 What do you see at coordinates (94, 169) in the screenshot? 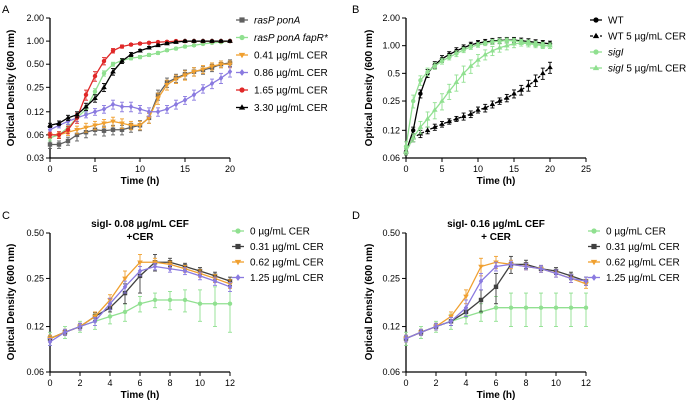
I see `x-tick-label: 5` at bounding box center [94, 169].